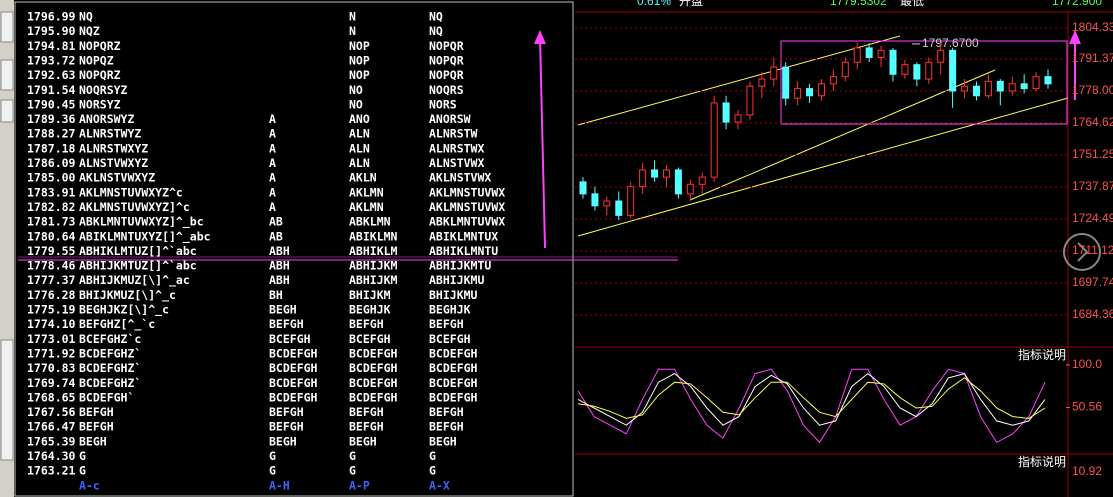 The width and height of the screenshot is (1113, 497). I want to click on profile-letters: NOPQZ, so click(96, 60).